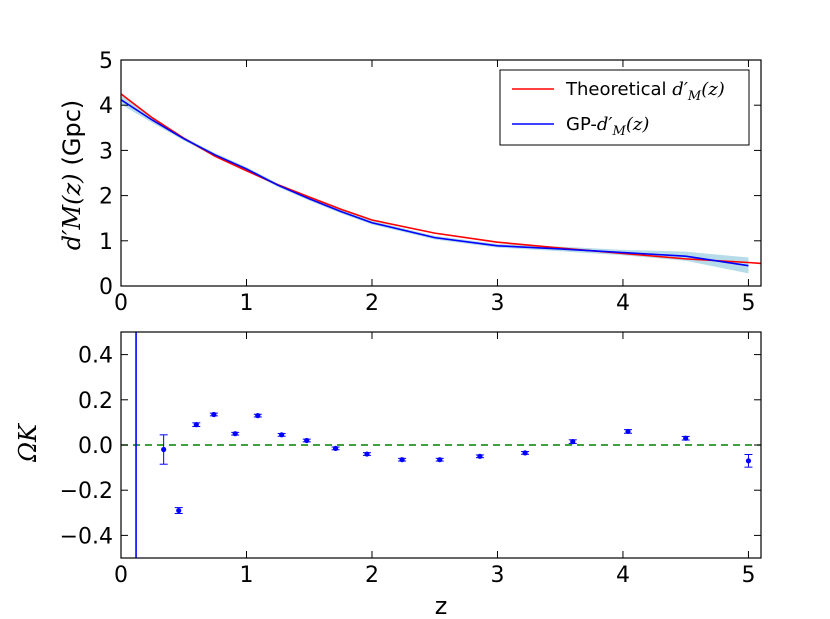 This screenshot has height=619, width=830. I want to click on top-xtick-label: 3, so click(497, 303).